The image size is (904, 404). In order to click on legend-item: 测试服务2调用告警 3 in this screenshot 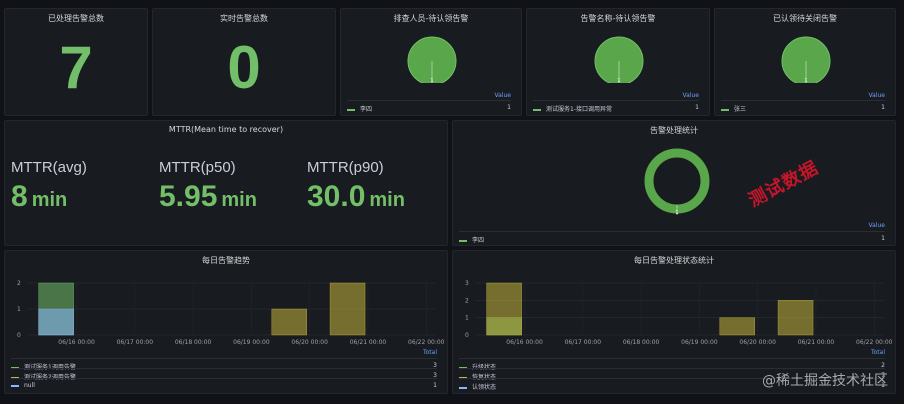, I will do `click(224, 374)`.